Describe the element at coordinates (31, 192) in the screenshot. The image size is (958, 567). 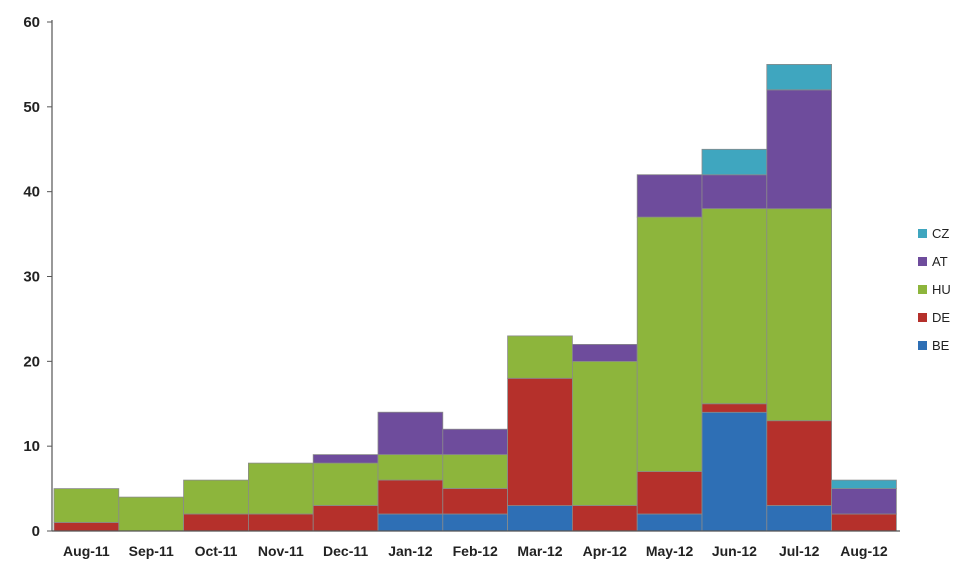
I see `y-tick-label: 40` at that location.